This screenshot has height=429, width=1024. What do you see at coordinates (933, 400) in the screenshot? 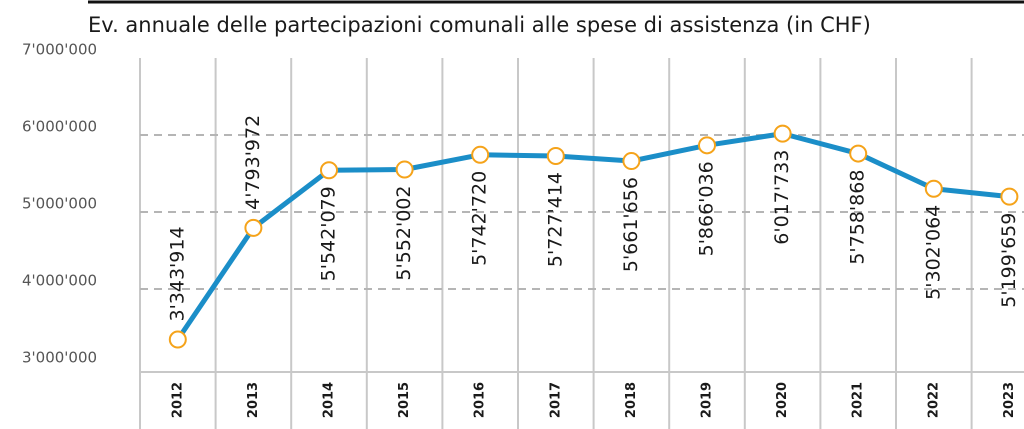
I see `x-tick-label: 2022` at bounding box center [933, 400].